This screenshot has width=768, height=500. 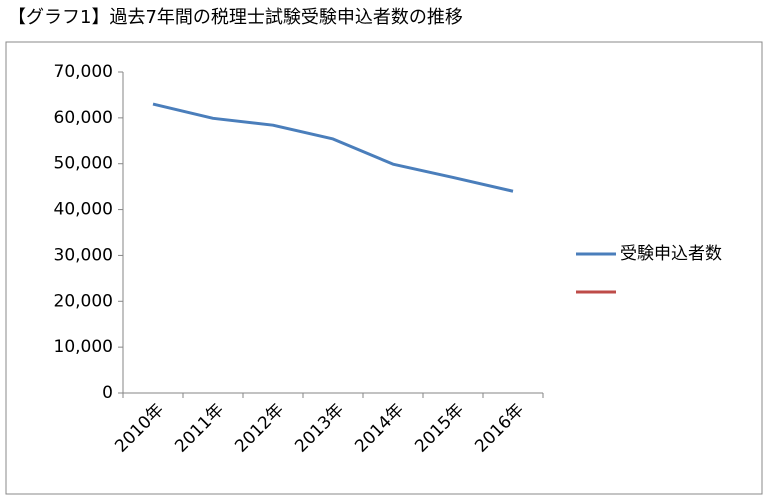 What do you see at coordinates (83, 347) in the screenshot?
I see `y-tick-label: 10,000` at bounding box center [83, 347].